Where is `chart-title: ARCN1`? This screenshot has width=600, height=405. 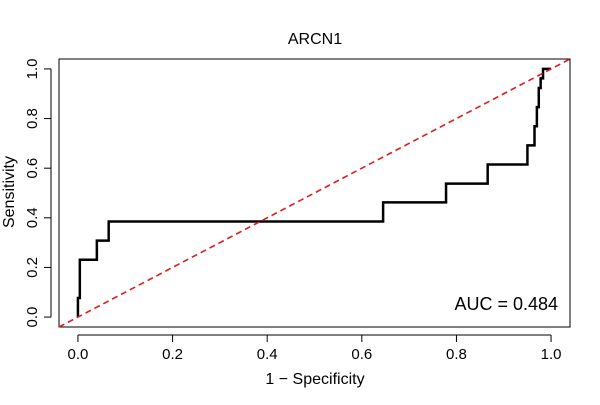
chart-title: ARCN1 is located at coordinates (315, 39).